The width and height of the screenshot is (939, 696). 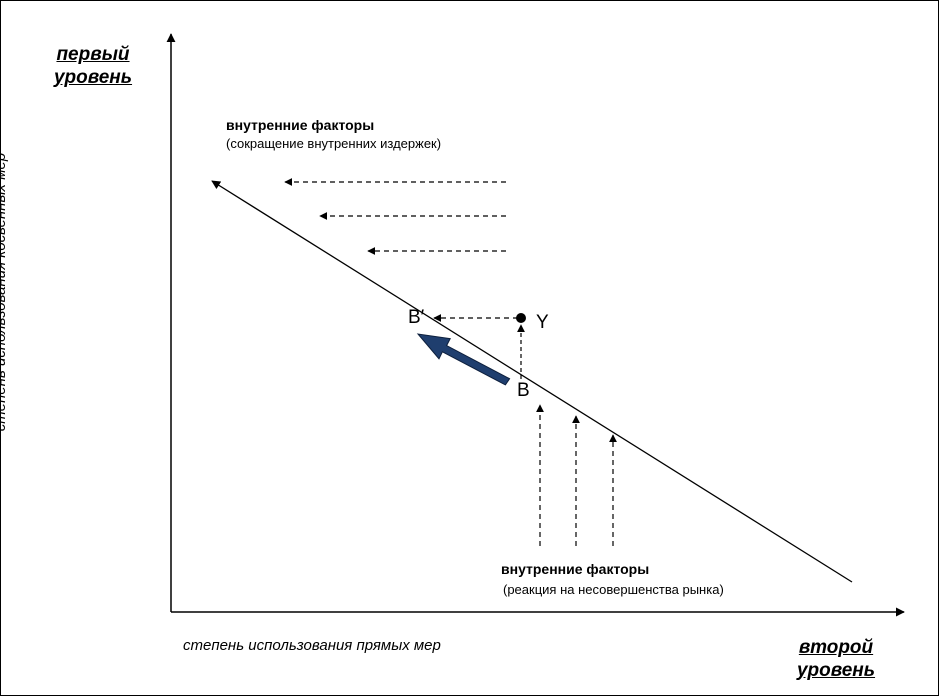 What do you see at coordinates (613, 589) in the screenshot?
I see `lower-factors-subtitle: (реакция на несовершенства рынка)` at bounding box center [613, 589].